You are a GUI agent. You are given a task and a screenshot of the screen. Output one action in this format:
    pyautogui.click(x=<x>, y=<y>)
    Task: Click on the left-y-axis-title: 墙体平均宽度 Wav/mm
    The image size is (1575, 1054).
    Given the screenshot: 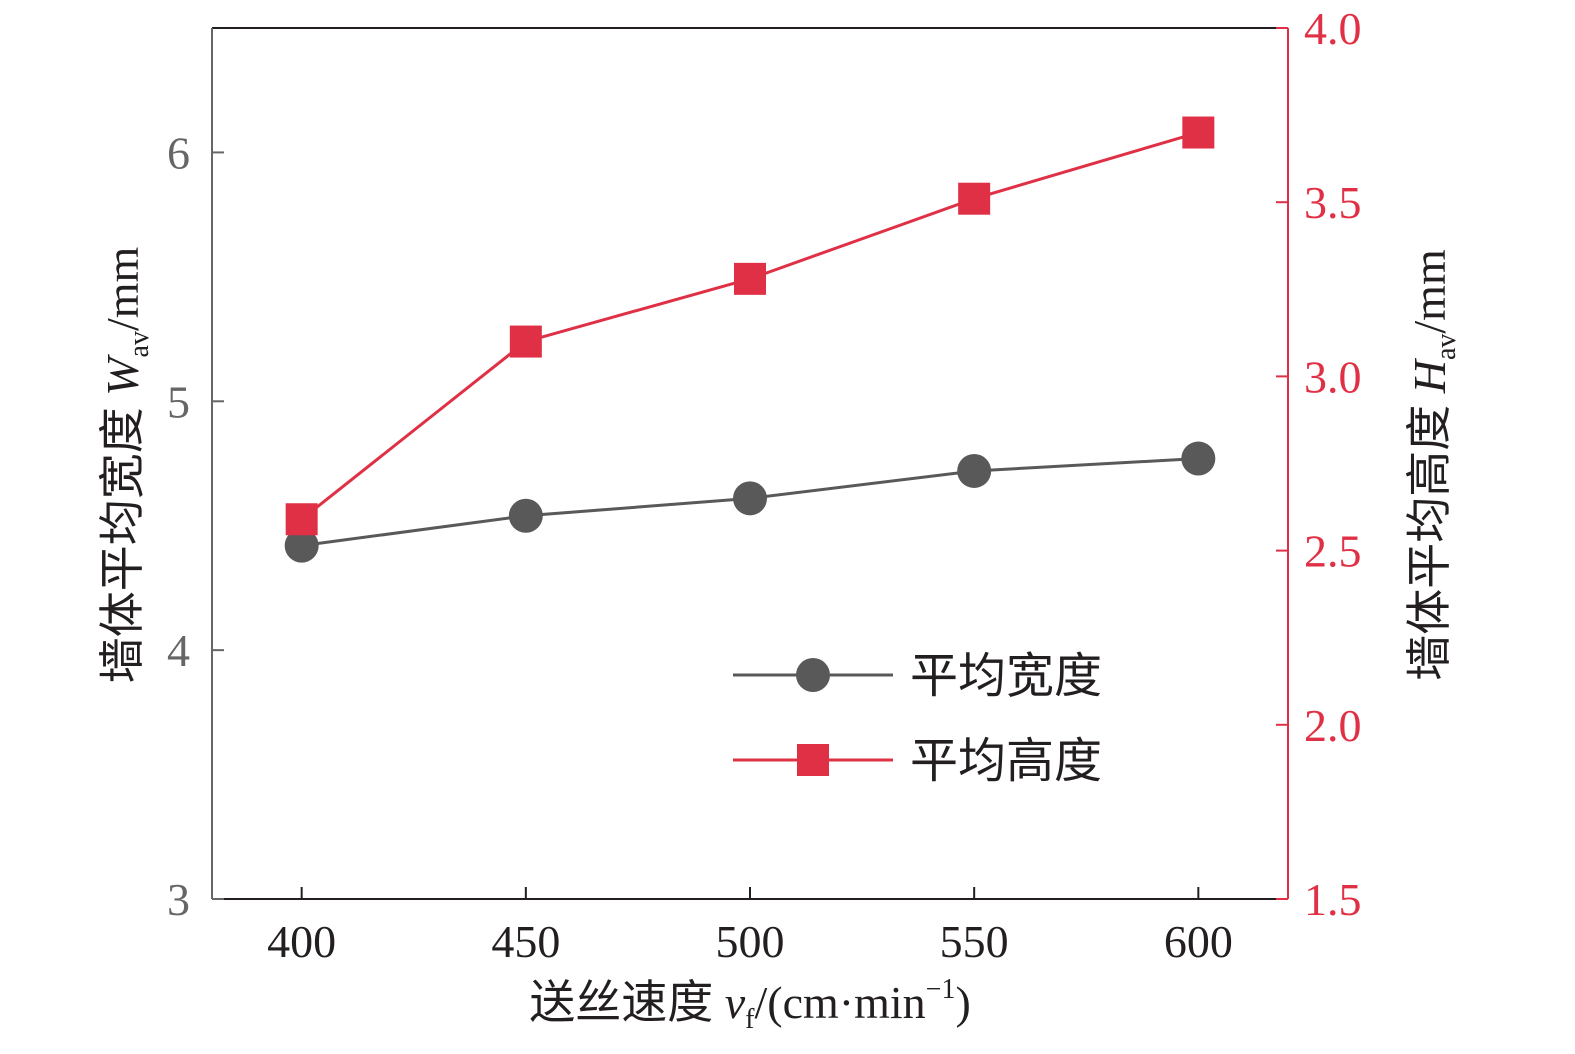 What is the action you would take?
    pyautogui.click(x=126, y=464)
    